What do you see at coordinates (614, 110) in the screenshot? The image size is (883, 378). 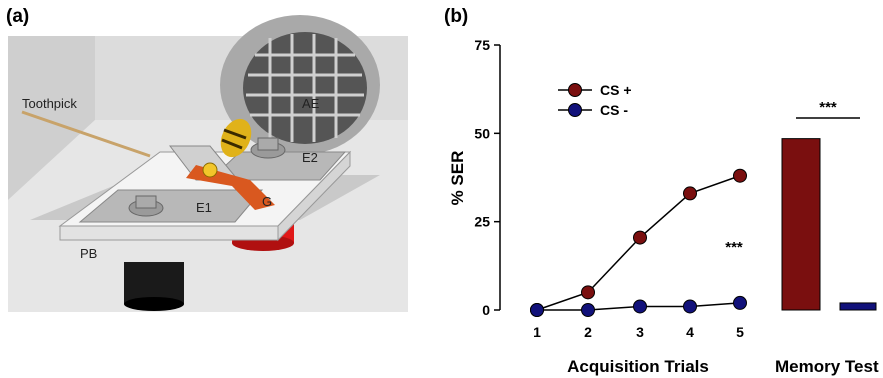 I see `legend-label: CS -` at bounding box center [614, 110].